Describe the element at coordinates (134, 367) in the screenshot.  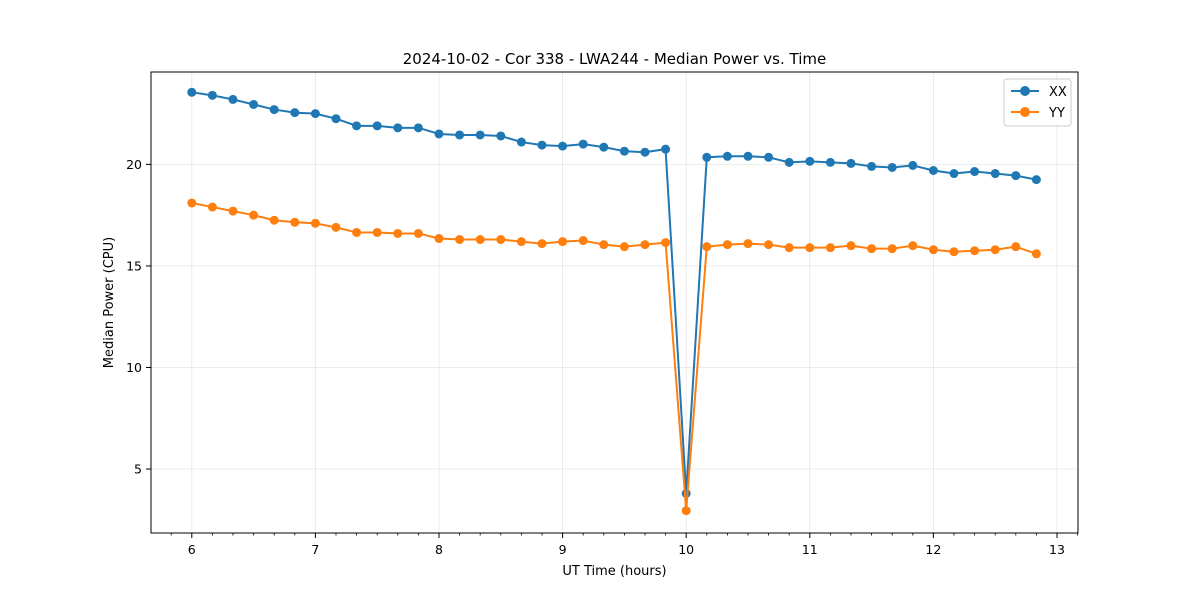
I see `y-tick-label: 10` at that location.